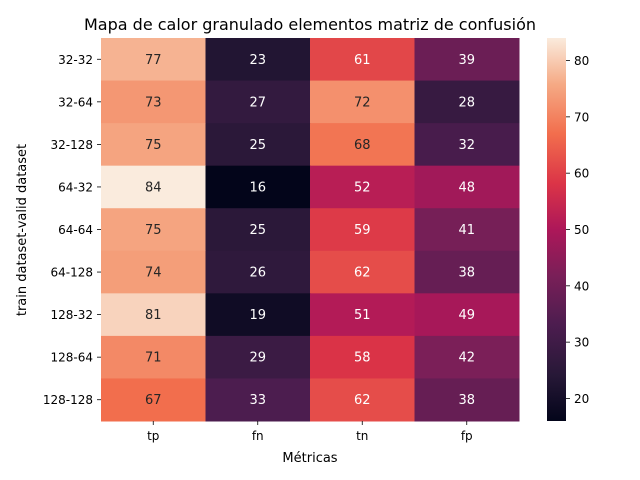  I want to click on heatmap-cell-32-32-tn, so click(362, 60).